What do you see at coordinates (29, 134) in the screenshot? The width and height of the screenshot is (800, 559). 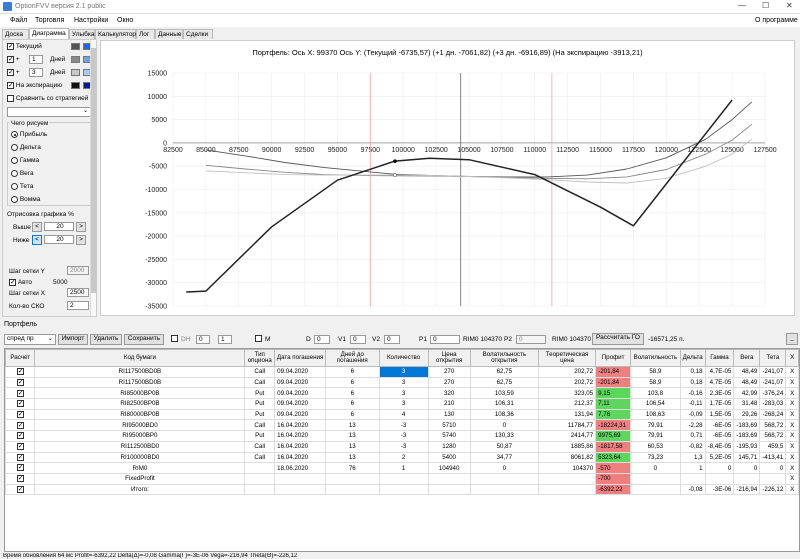 I see `radio-profit: Прибыль` at bounding box center [29, 134].